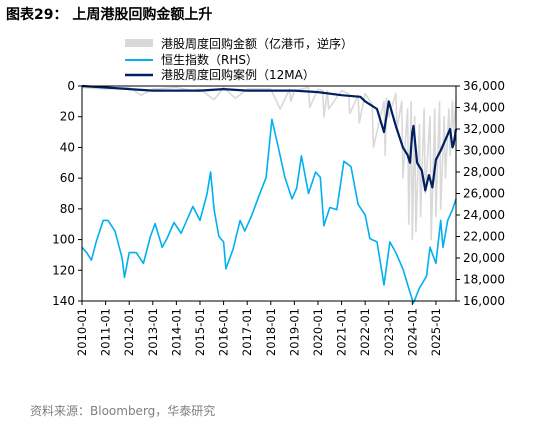 The width and height of the screenshot is (534, 425). I want to click on x-tick-label: 2013-01, so click(153, 332).